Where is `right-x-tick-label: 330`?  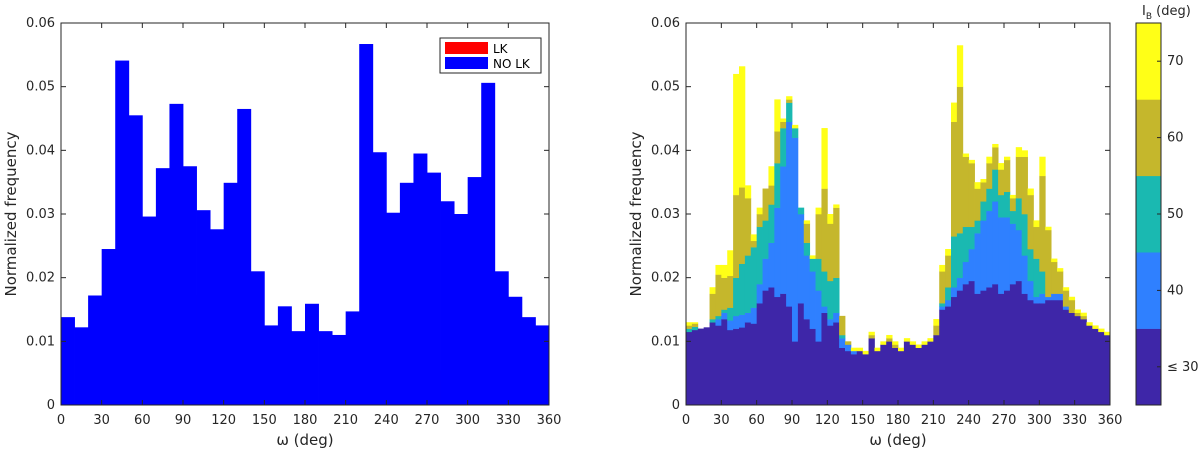 right-x-tick-label: 330 is located at coordinates (1074, 420).